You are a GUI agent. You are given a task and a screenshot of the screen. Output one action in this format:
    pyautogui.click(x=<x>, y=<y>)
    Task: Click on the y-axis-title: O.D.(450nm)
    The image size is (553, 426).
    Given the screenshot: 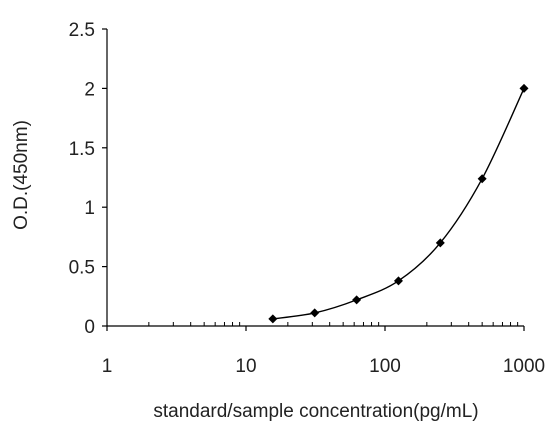 What is the action you would take?
    pyautogui.click(x=21, y=175)
    